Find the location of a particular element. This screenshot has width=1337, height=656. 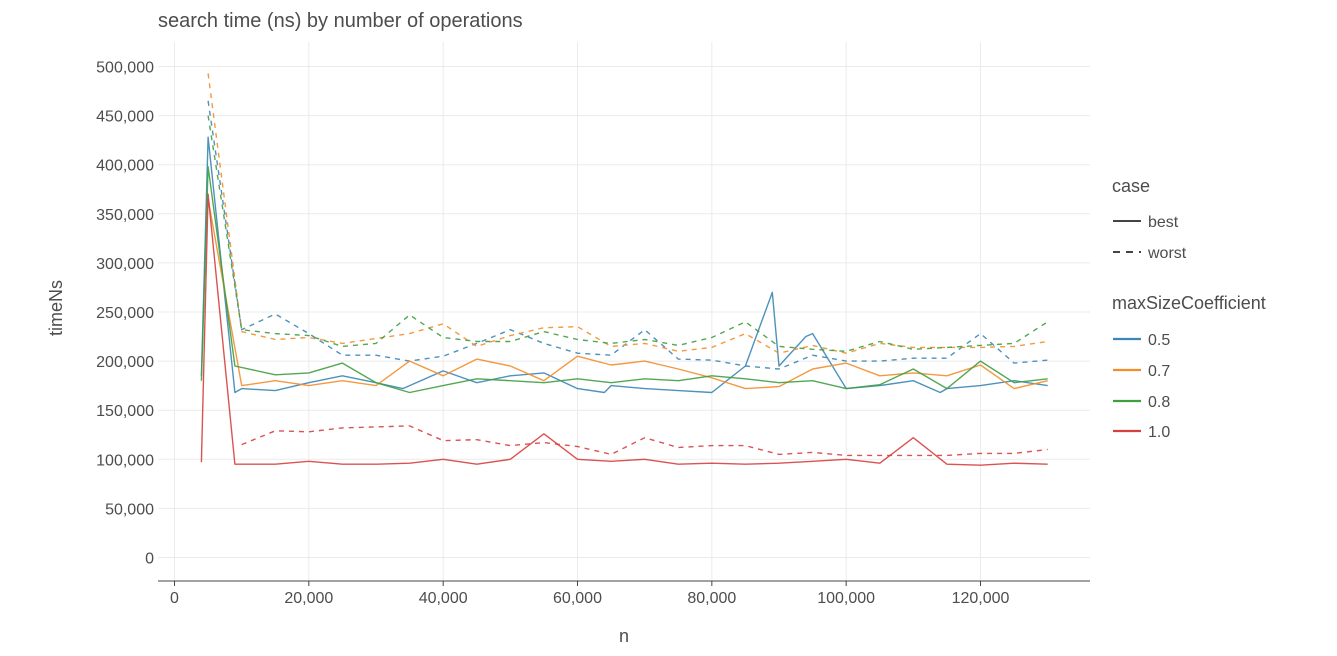

x-tick-label: 100,000 is located at coordinates (846, 598).